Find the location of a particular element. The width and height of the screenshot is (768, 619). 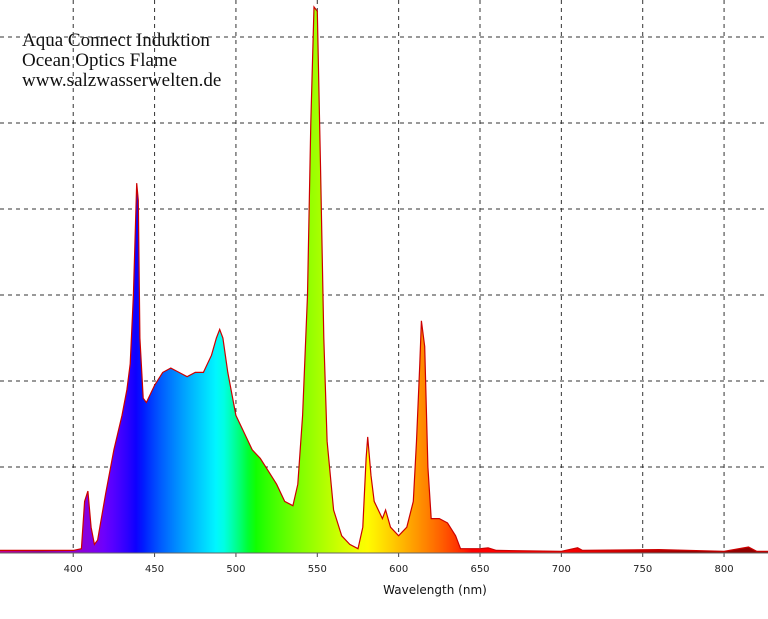

x-tick-label: 550 is located at coordinates (317, 569).